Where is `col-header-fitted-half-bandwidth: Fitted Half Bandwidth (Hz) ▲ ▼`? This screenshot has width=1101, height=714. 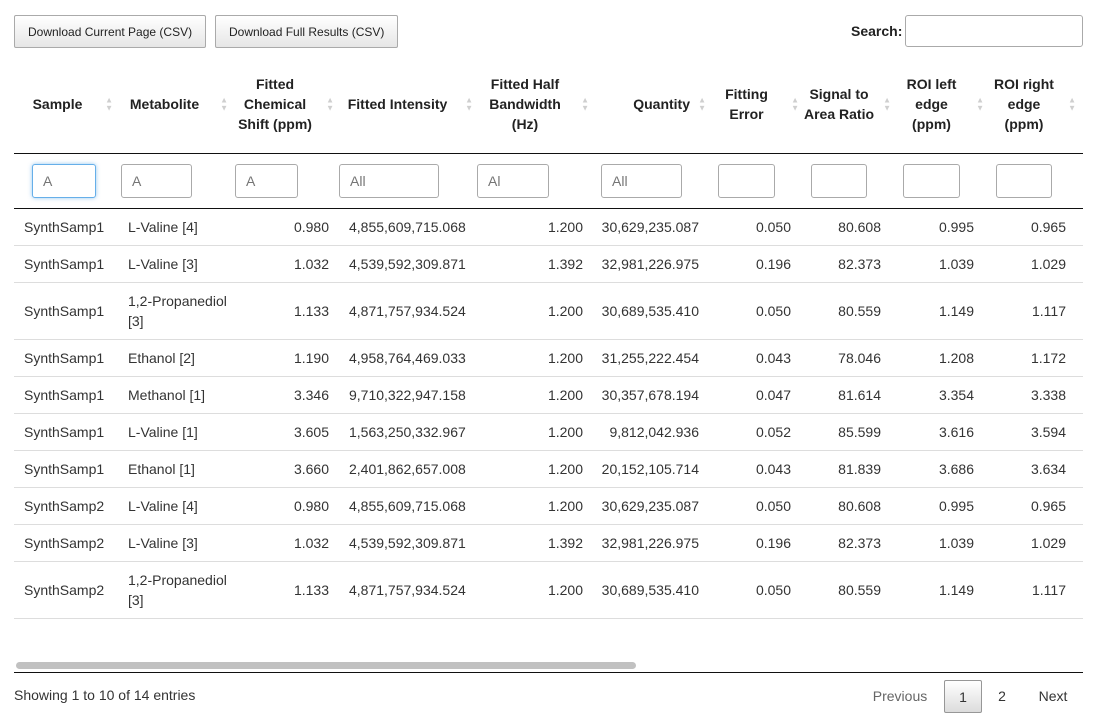
col-header-fitted-half-bandwidth: Fitted Half Bandwidth (Hz) ▲ ▼ is located at coordinates (535, 104).